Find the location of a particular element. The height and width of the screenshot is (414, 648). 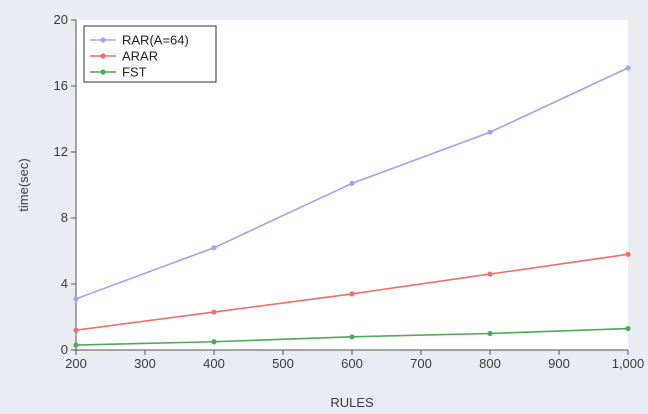

y-tick-label: 16 is located at coordinates (61, 85).